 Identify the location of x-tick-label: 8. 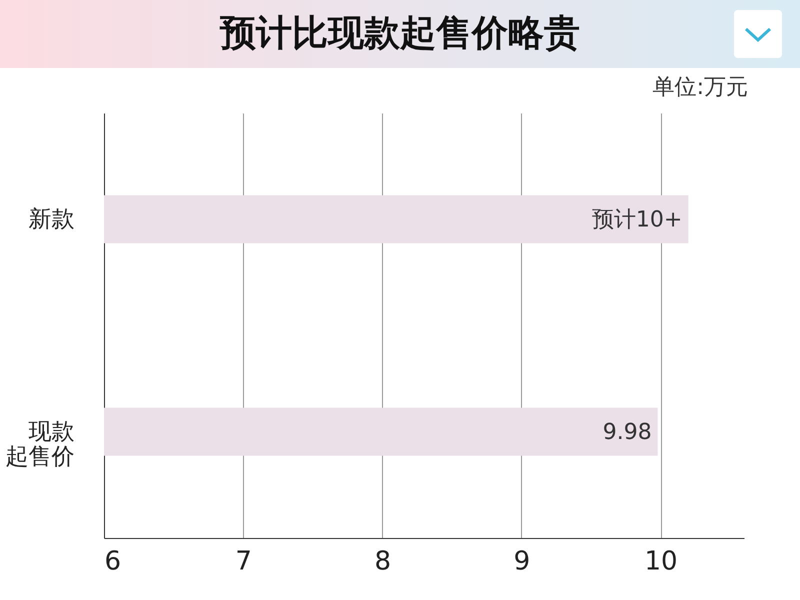
(383, 561).